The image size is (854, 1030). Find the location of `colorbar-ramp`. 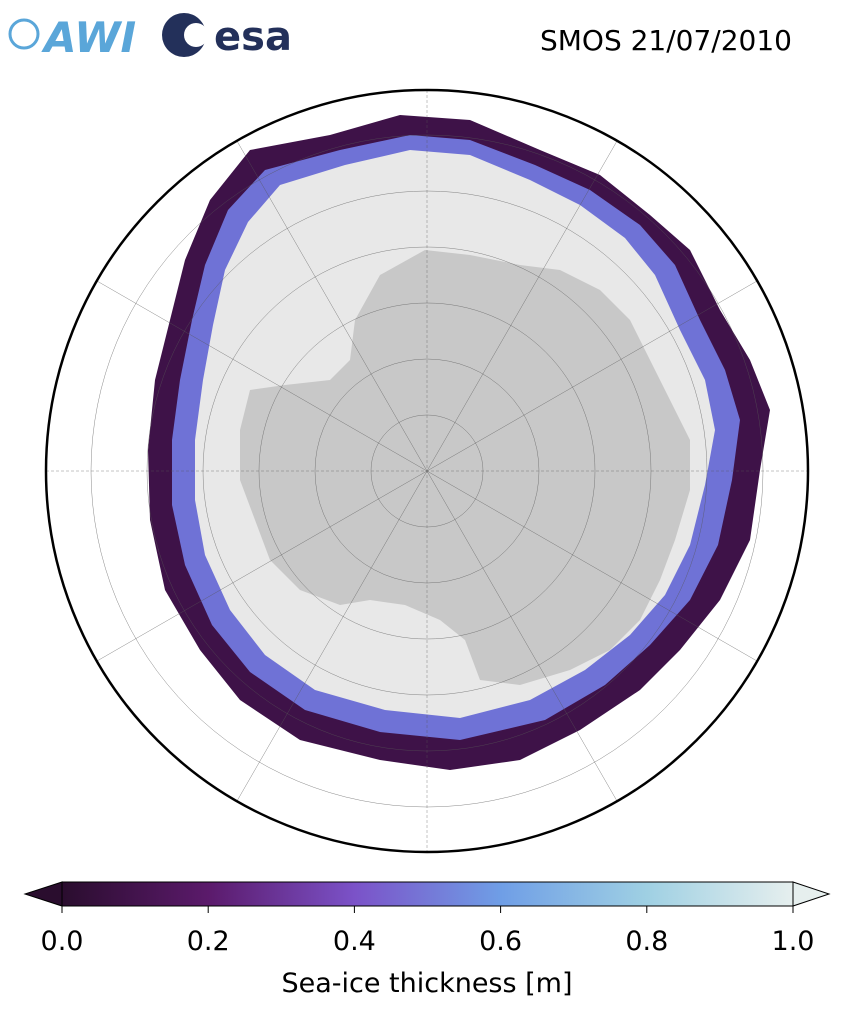

colorbar-ramp is located at coordinates (427, 894).